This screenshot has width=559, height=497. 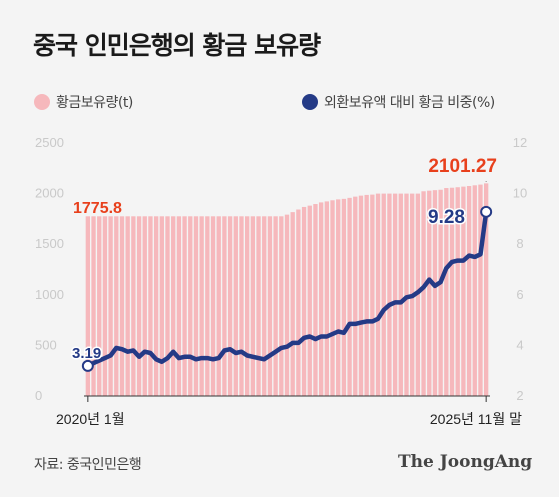 What do you see at coordinates (520, 142) in the screenshot?
I see `right-axis-tick-label: 12` at bounding box center [520, 142].